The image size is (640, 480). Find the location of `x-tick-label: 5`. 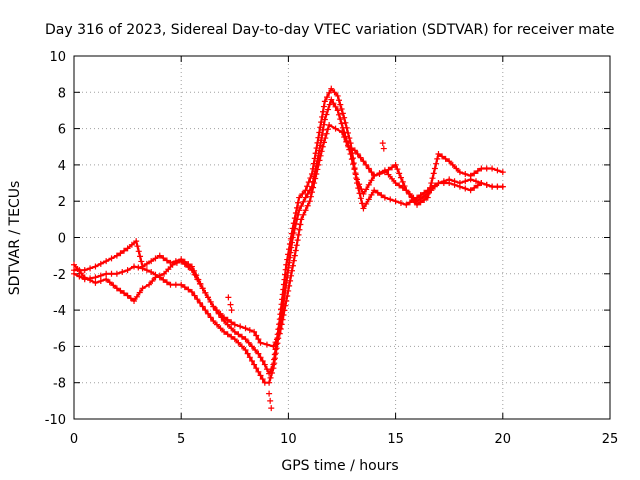

x-tick-label: 5 is located at coordinates (181, 439).